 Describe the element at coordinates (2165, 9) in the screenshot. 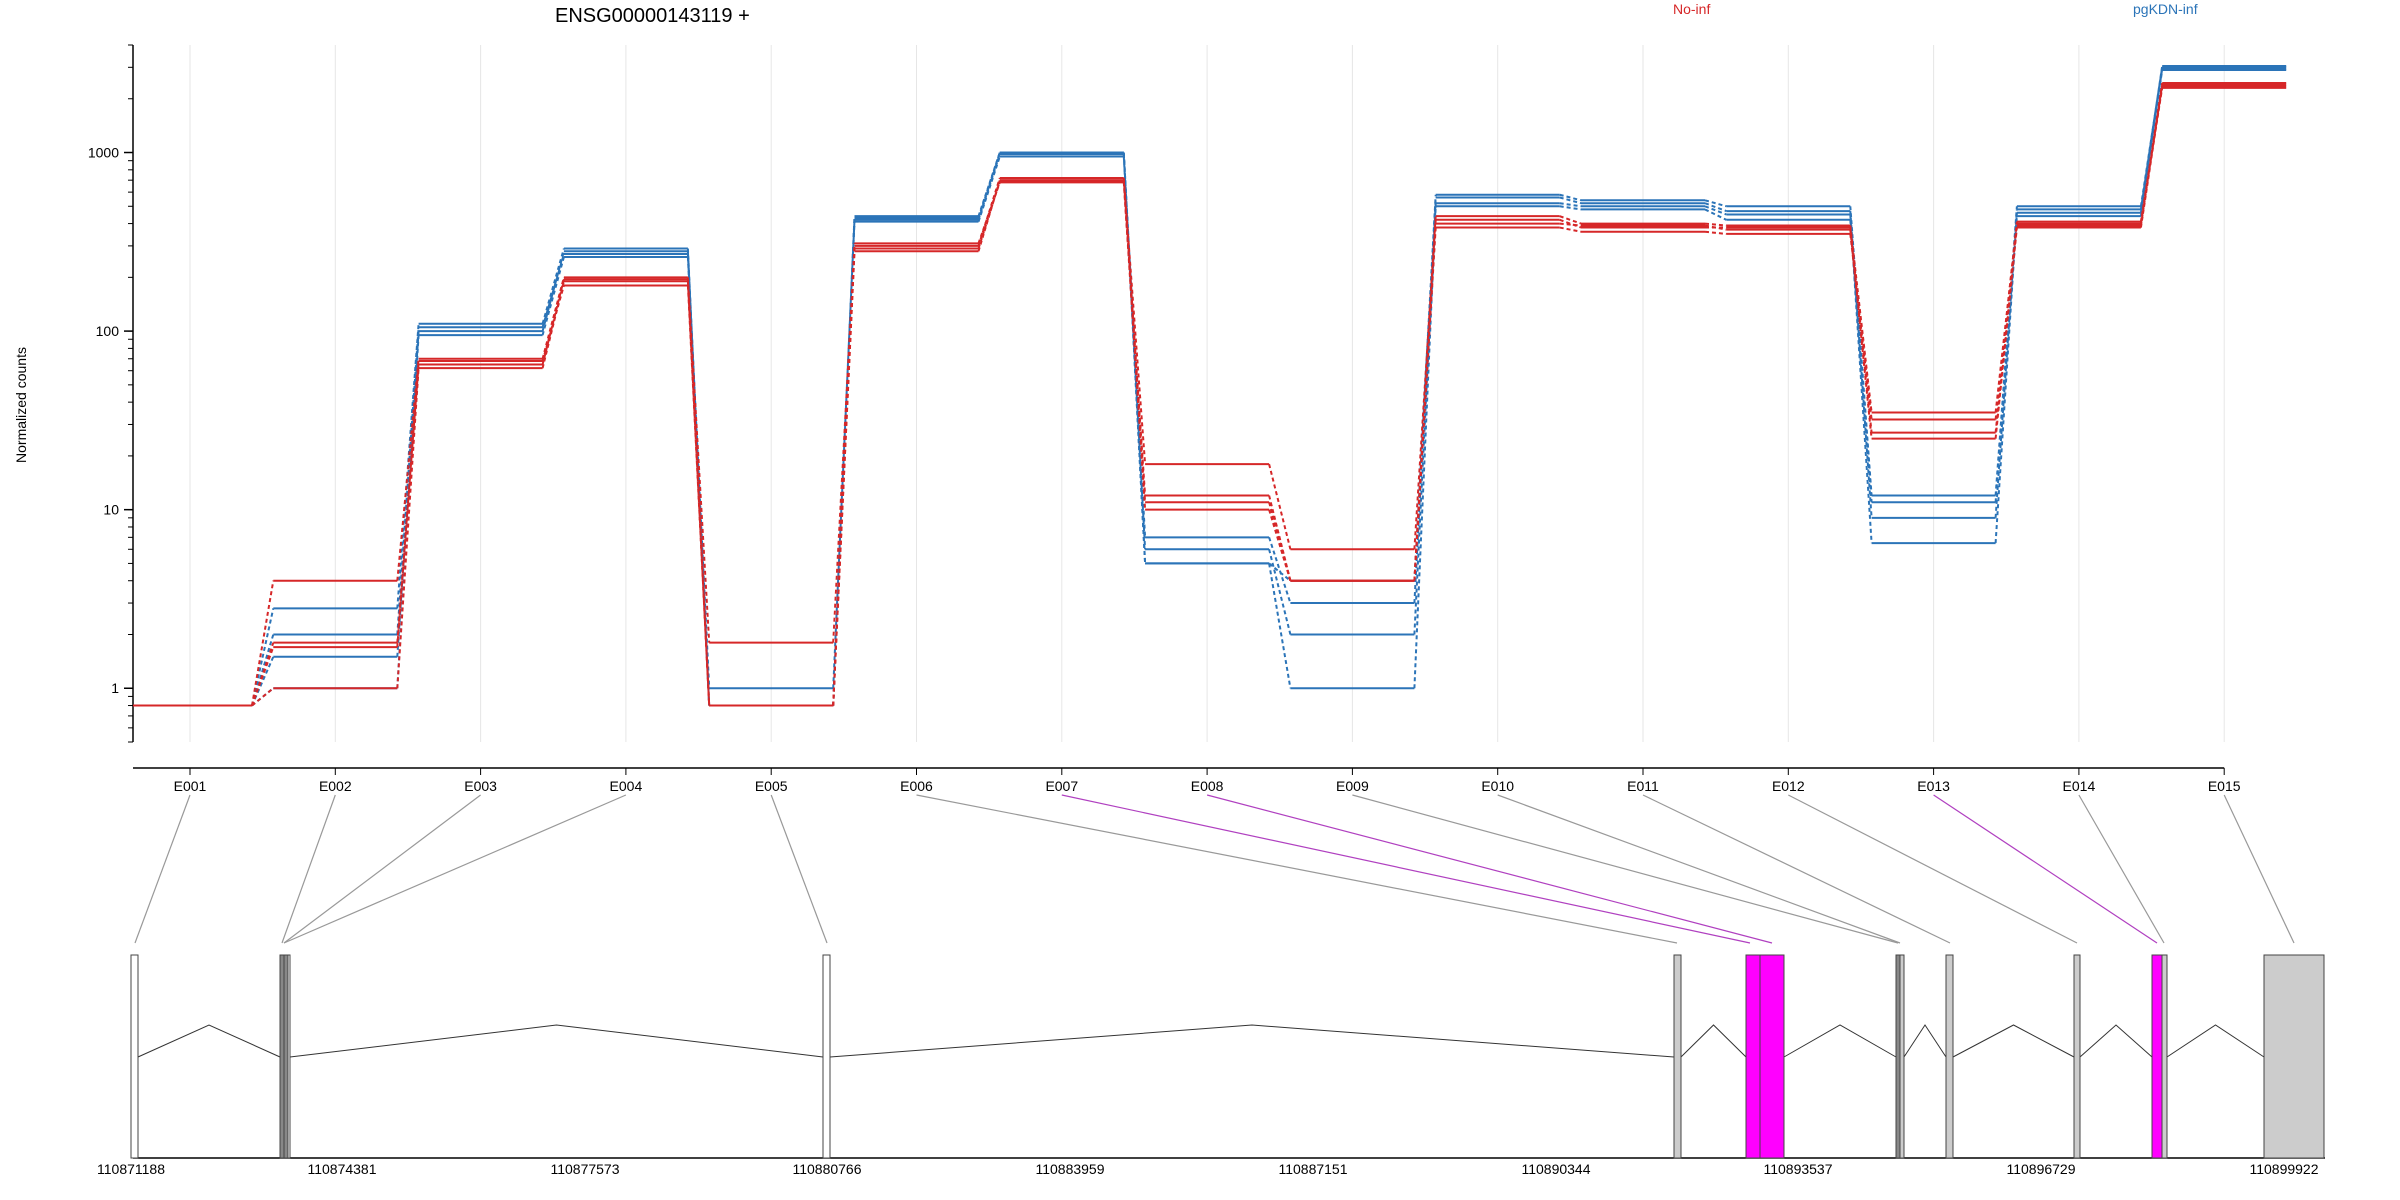

I see `legend-pgkdn-inf: pgKDN-inf` at that location.